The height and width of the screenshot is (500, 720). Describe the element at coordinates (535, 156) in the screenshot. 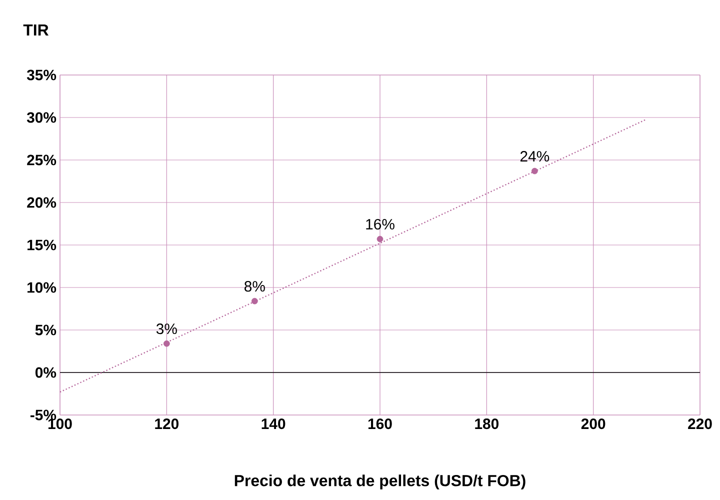

I see `data-label: 24%` at that location.